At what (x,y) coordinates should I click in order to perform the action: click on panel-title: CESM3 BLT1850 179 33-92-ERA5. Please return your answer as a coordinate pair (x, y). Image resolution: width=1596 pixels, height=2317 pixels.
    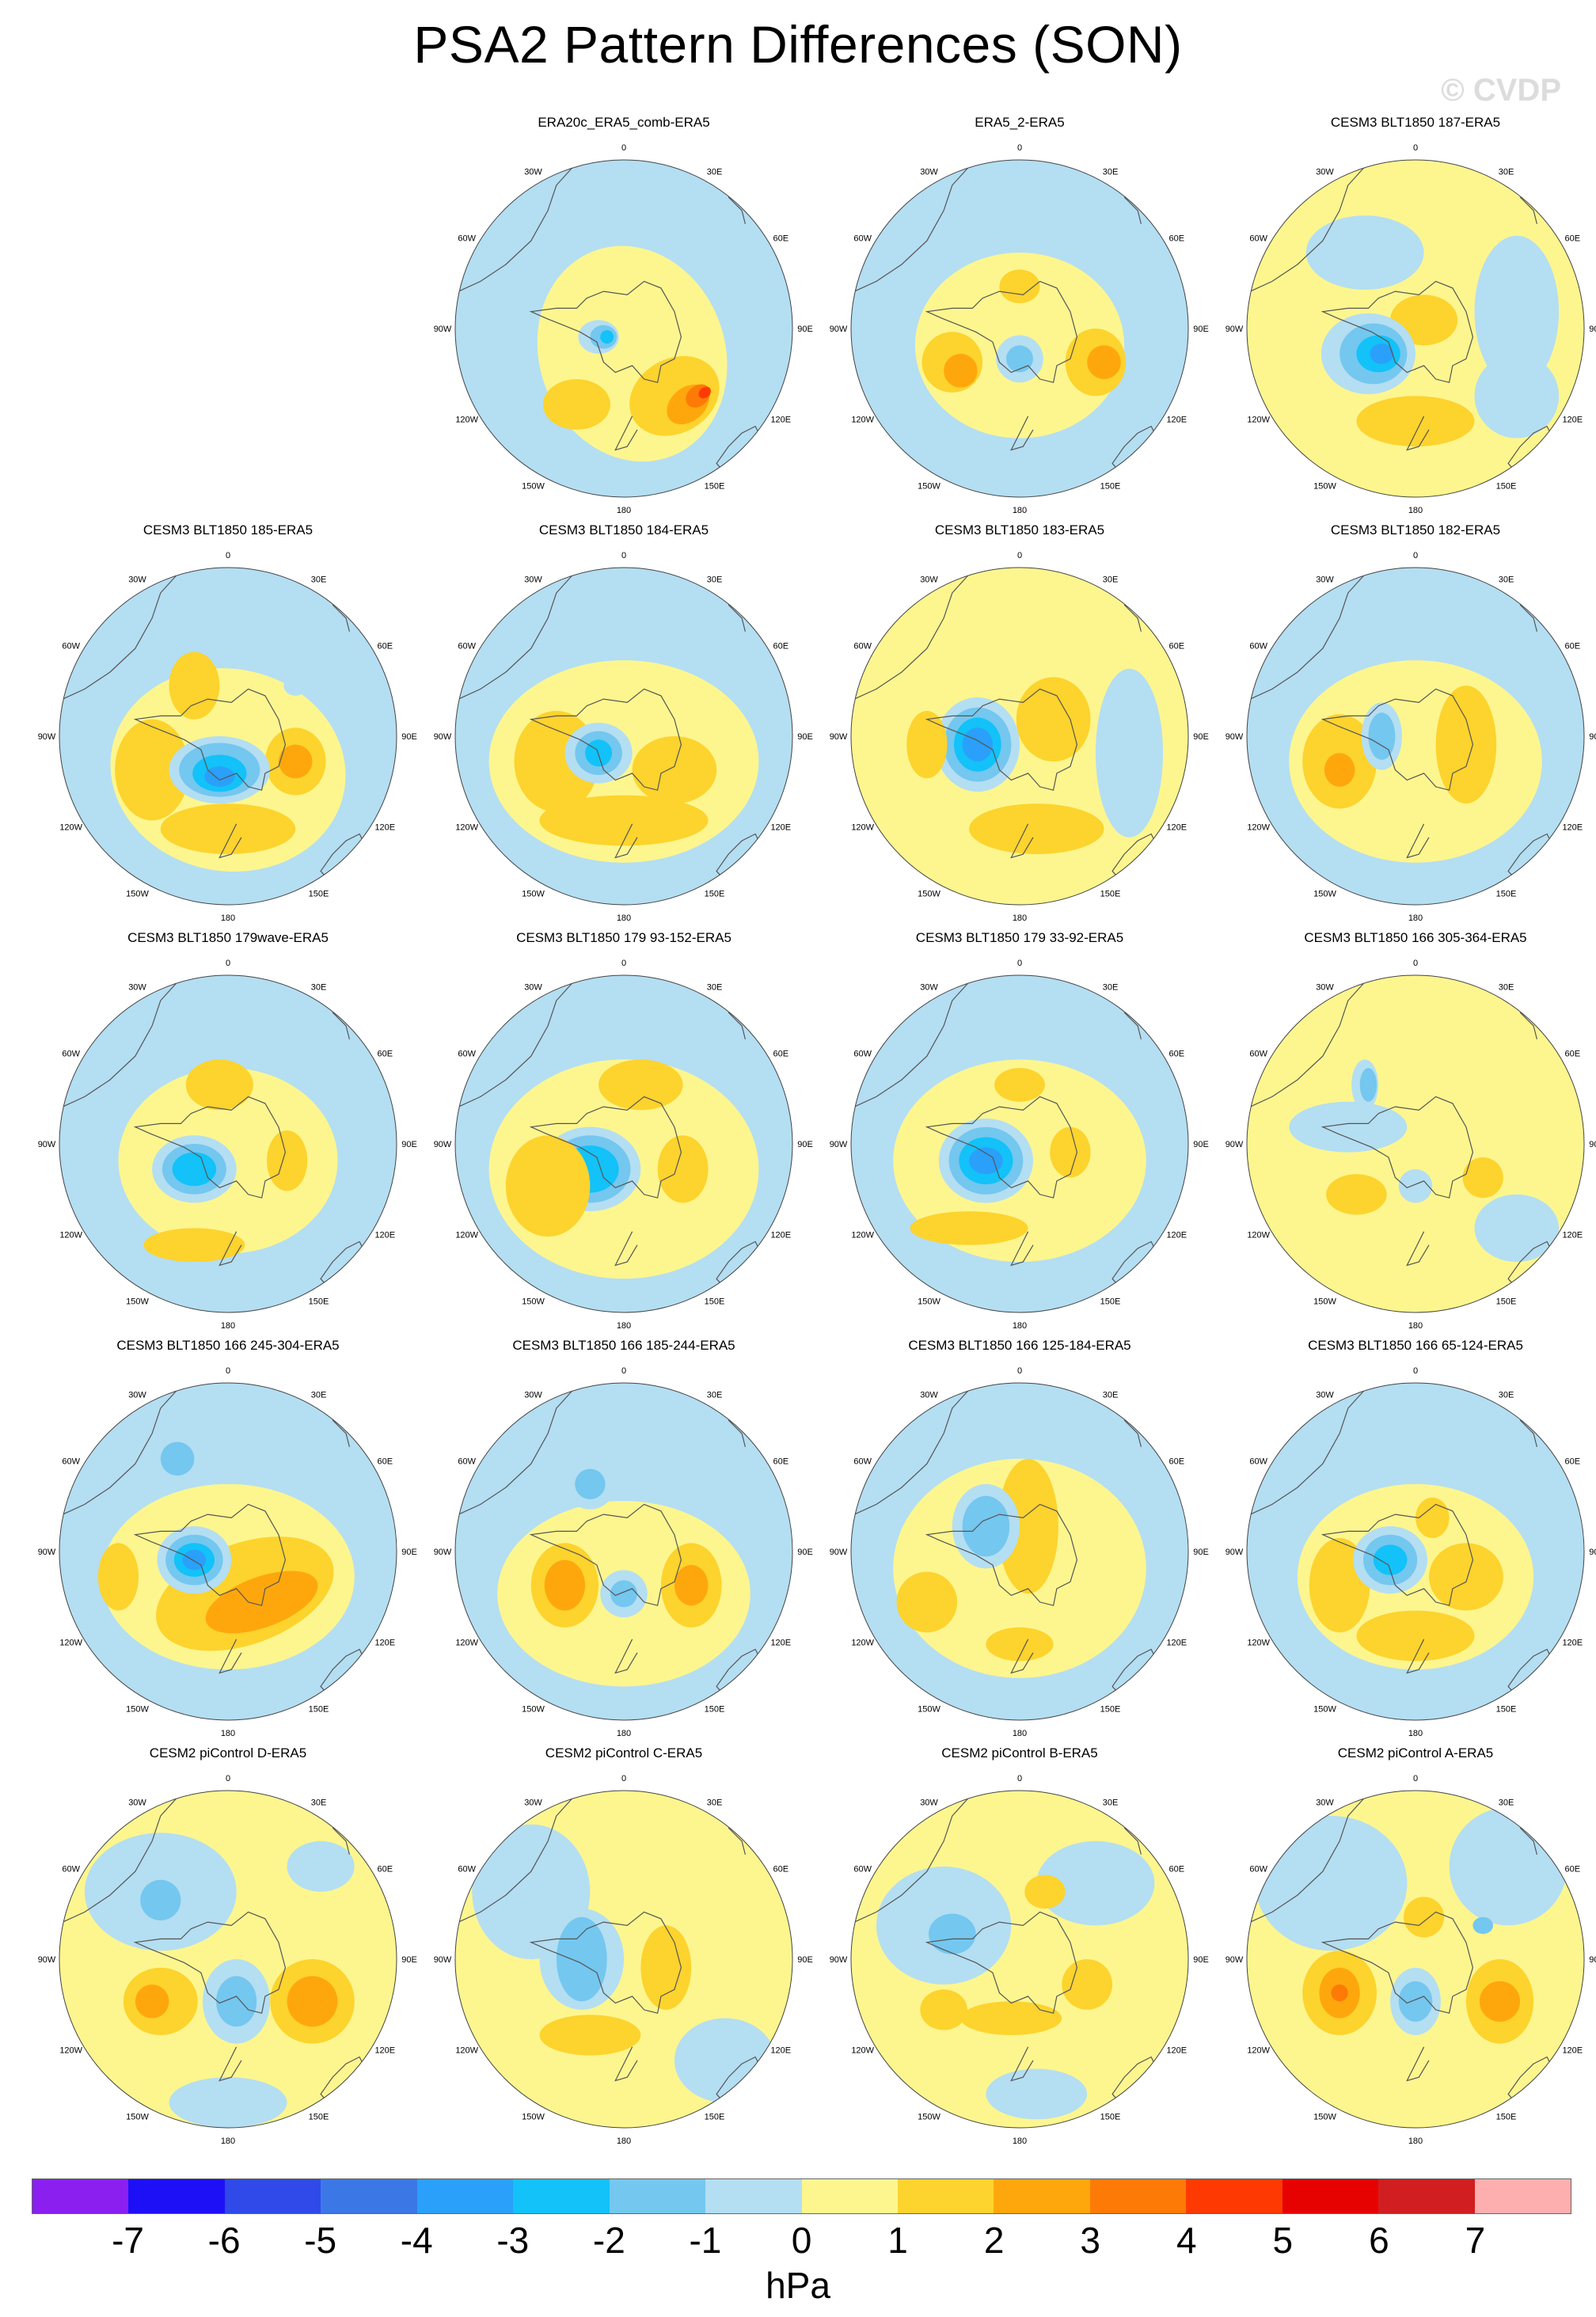
    Looking at the image, I should click on (1019, 938).